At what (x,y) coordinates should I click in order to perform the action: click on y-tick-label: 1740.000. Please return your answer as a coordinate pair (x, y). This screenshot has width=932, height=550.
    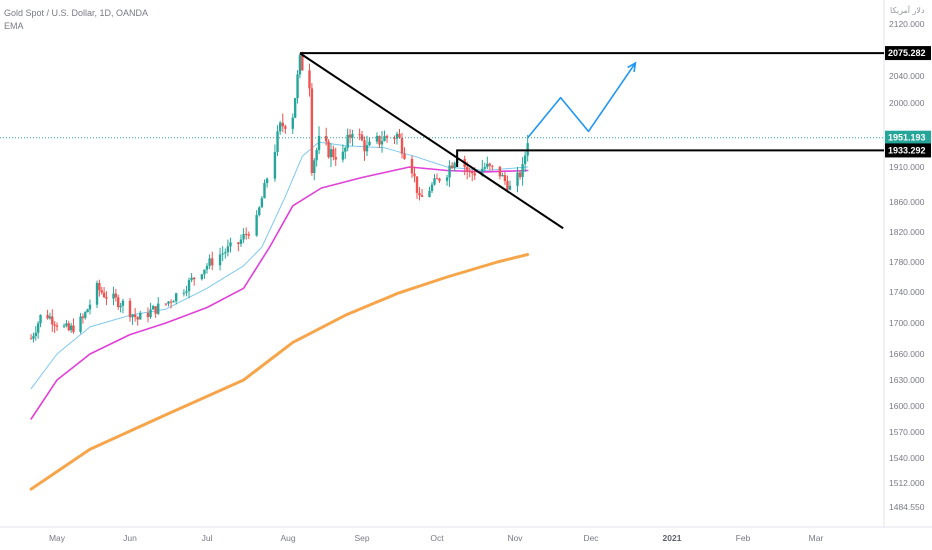
    Looking at the image, I should click on (907, 292).